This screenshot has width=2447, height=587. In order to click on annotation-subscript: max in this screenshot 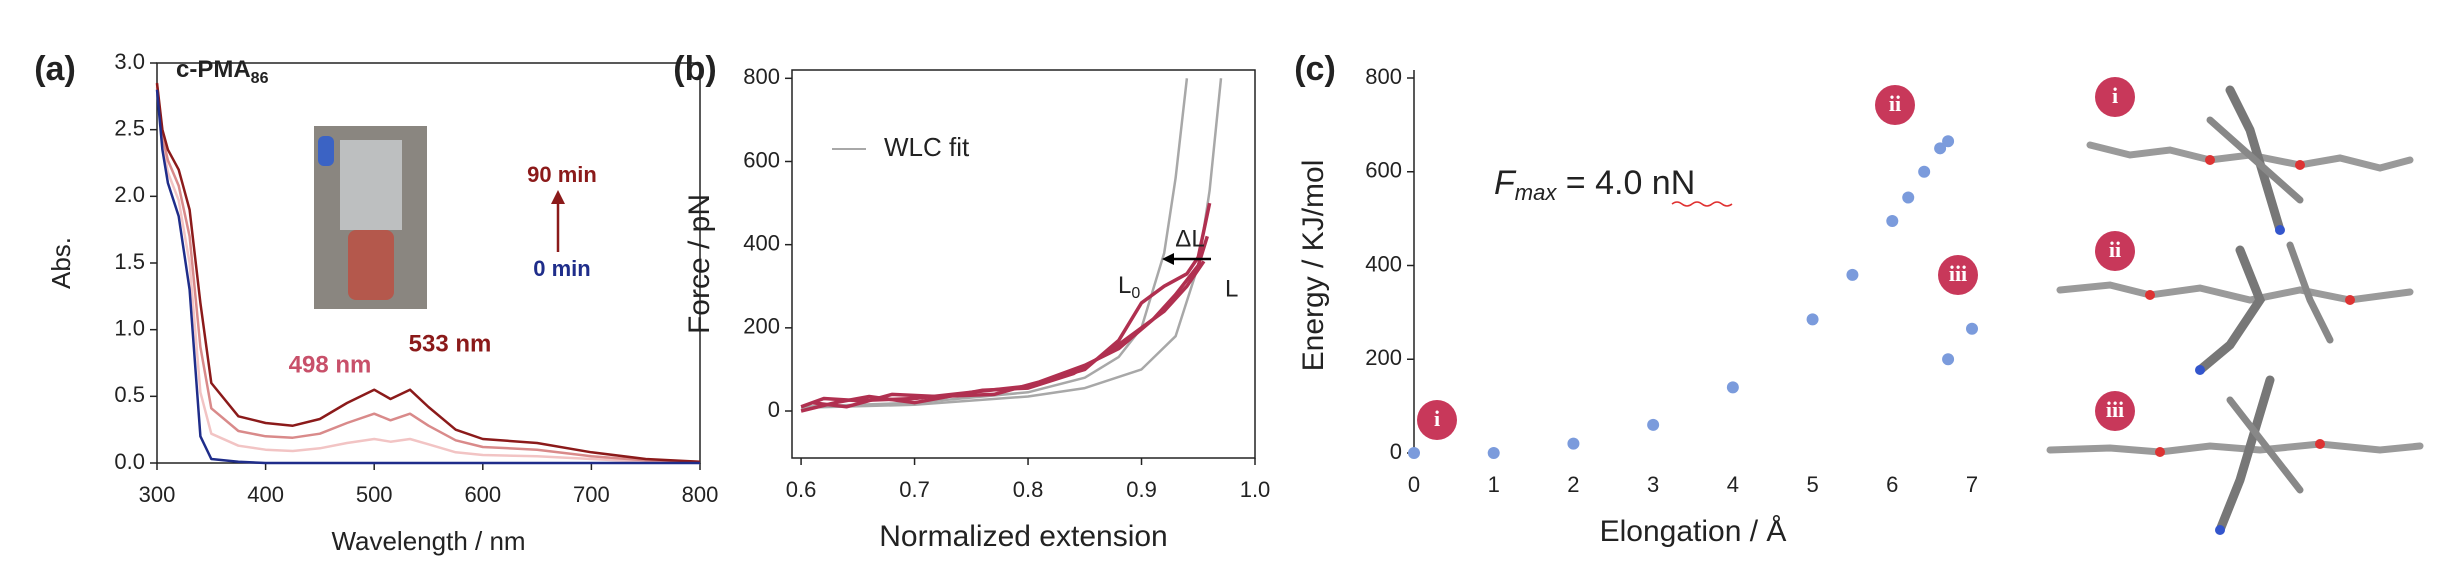, I will do `click(1536, 192)`.